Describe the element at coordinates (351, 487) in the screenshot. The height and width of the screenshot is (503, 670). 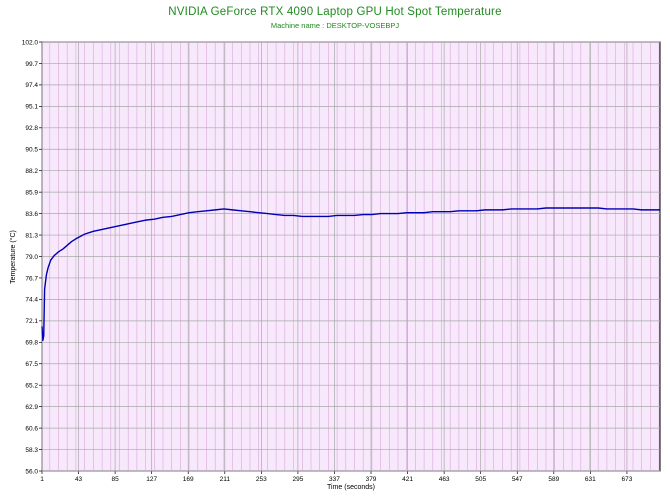
I see `x-axis-label: Time (seconds)` at that location.